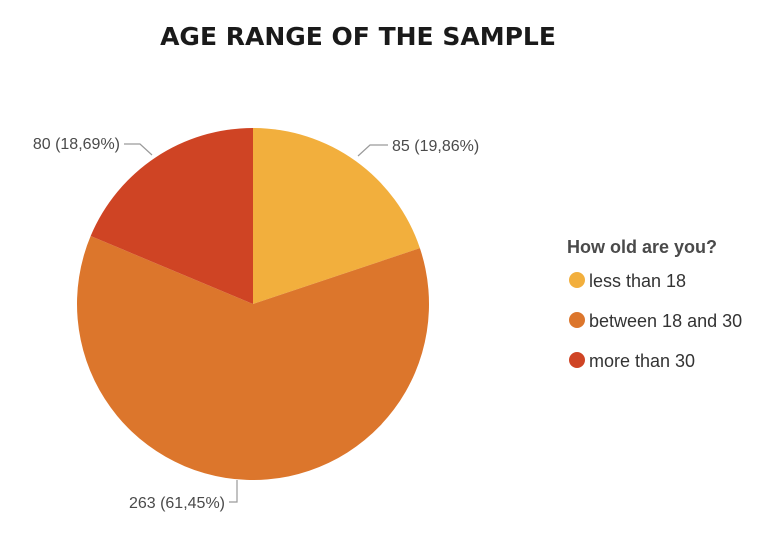 The width and height of the screenshot is (784, 543). What do you see at coordinates (358, 36) in the screenshot?
I see `chart-title: AGE RANGE OF THE SAMPLE` at bounding box center [358, 36].